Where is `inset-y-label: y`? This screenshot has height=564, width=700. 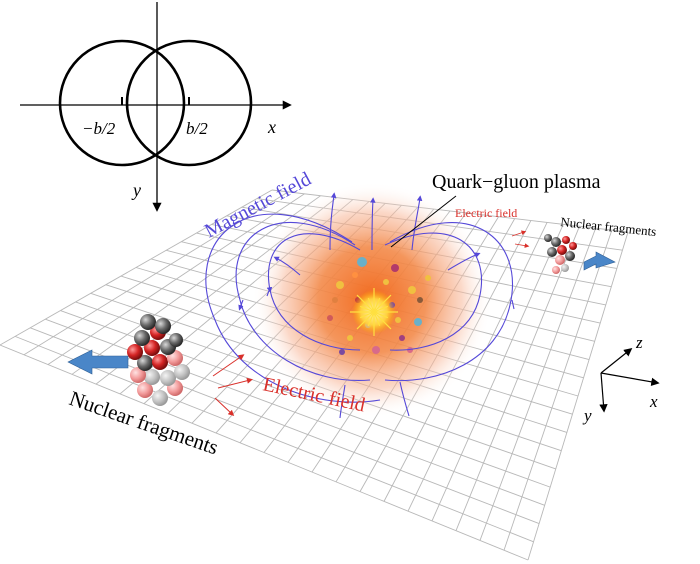 inset-y-label: y is located at coordinates (136, 190).